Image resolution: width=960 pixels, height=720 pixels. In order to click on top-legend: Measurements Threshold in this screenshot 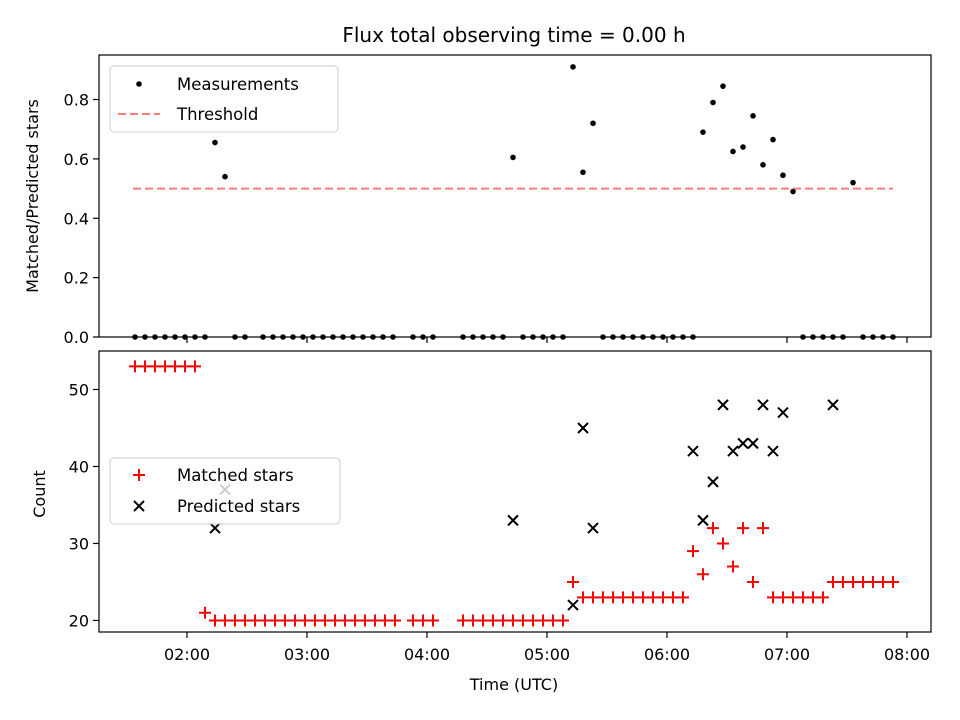, I will do `click(224, 99)`.